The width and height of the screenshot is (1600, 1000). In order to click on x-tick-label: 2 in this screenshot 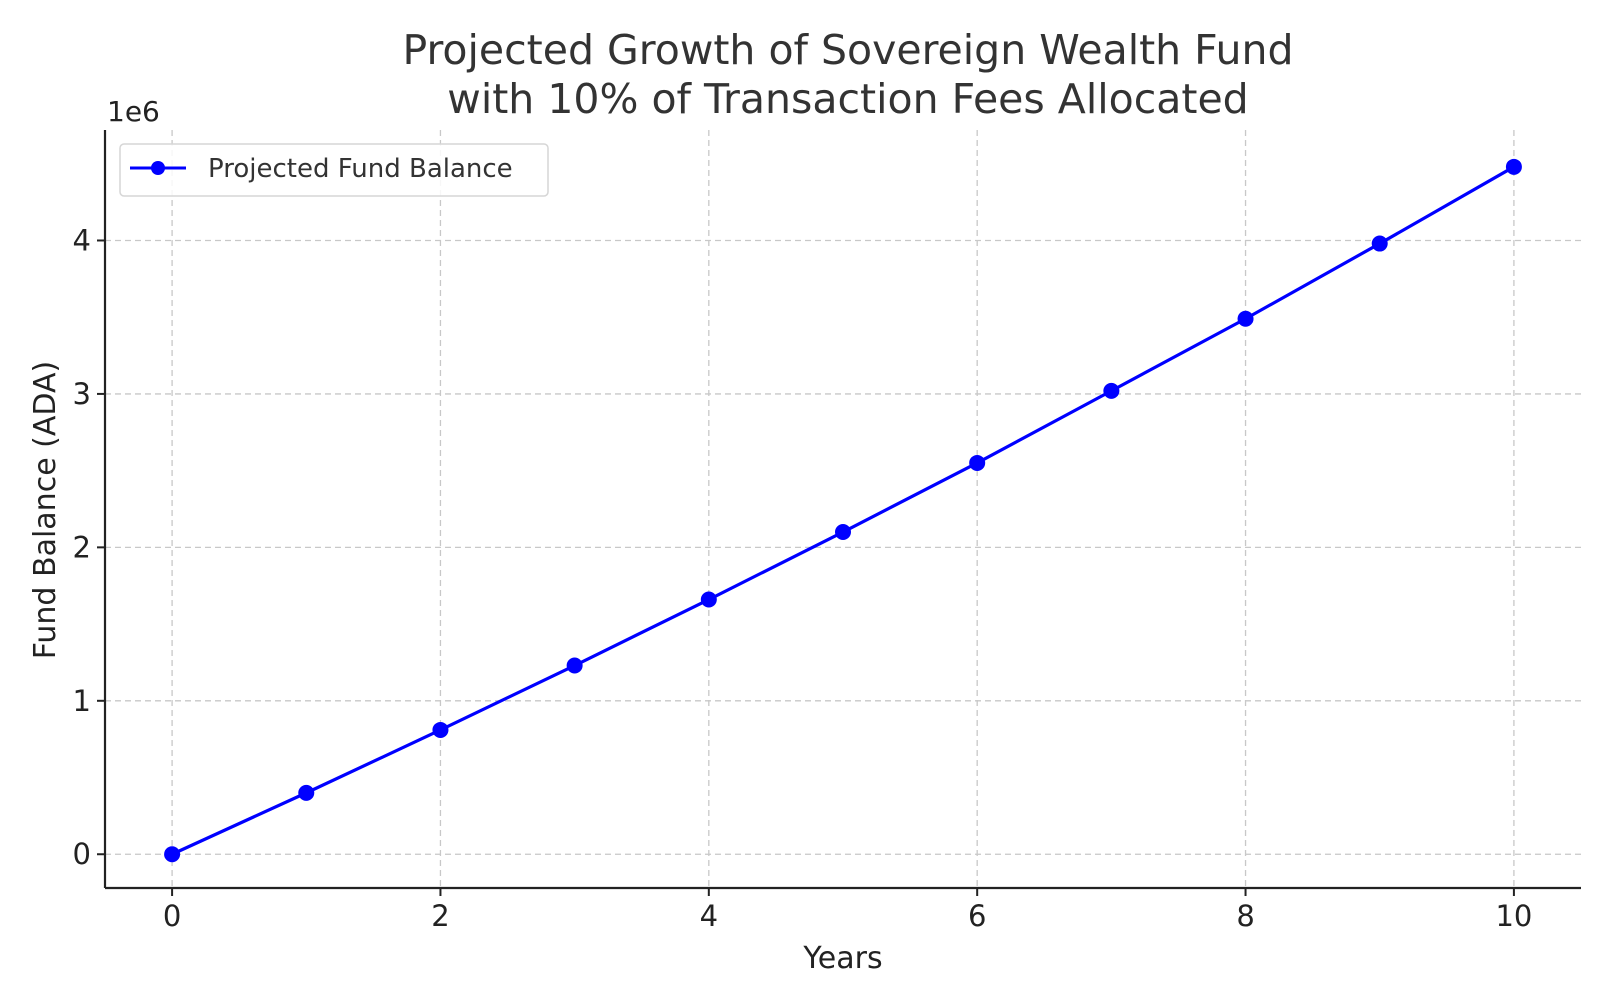, I will do `click(440, 916)`.